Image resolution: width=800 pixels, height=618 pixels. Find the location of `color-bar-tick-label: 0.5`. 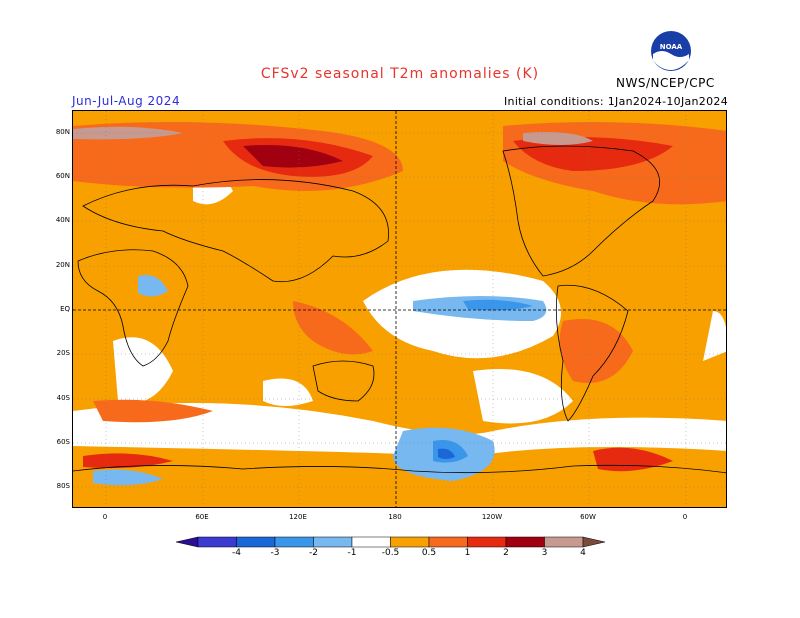

color-bar-tick-label: 0.5 is located at coordinates (429, 553).